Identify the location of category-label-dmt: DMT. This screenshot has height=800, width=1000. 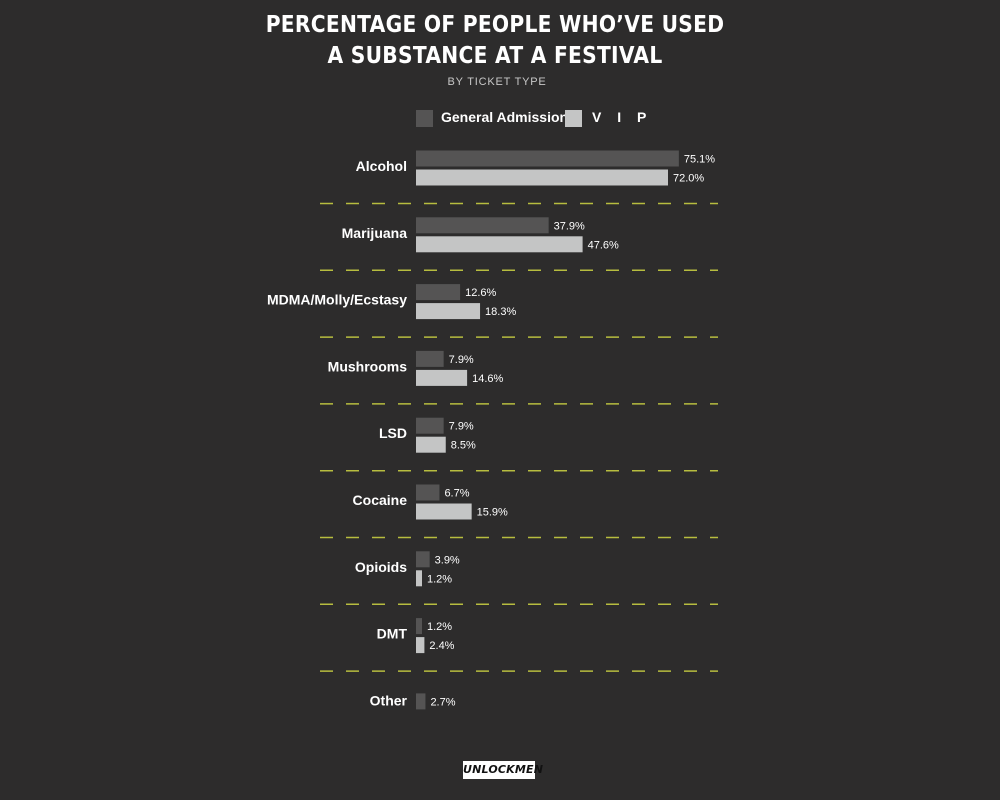
(392, 634).